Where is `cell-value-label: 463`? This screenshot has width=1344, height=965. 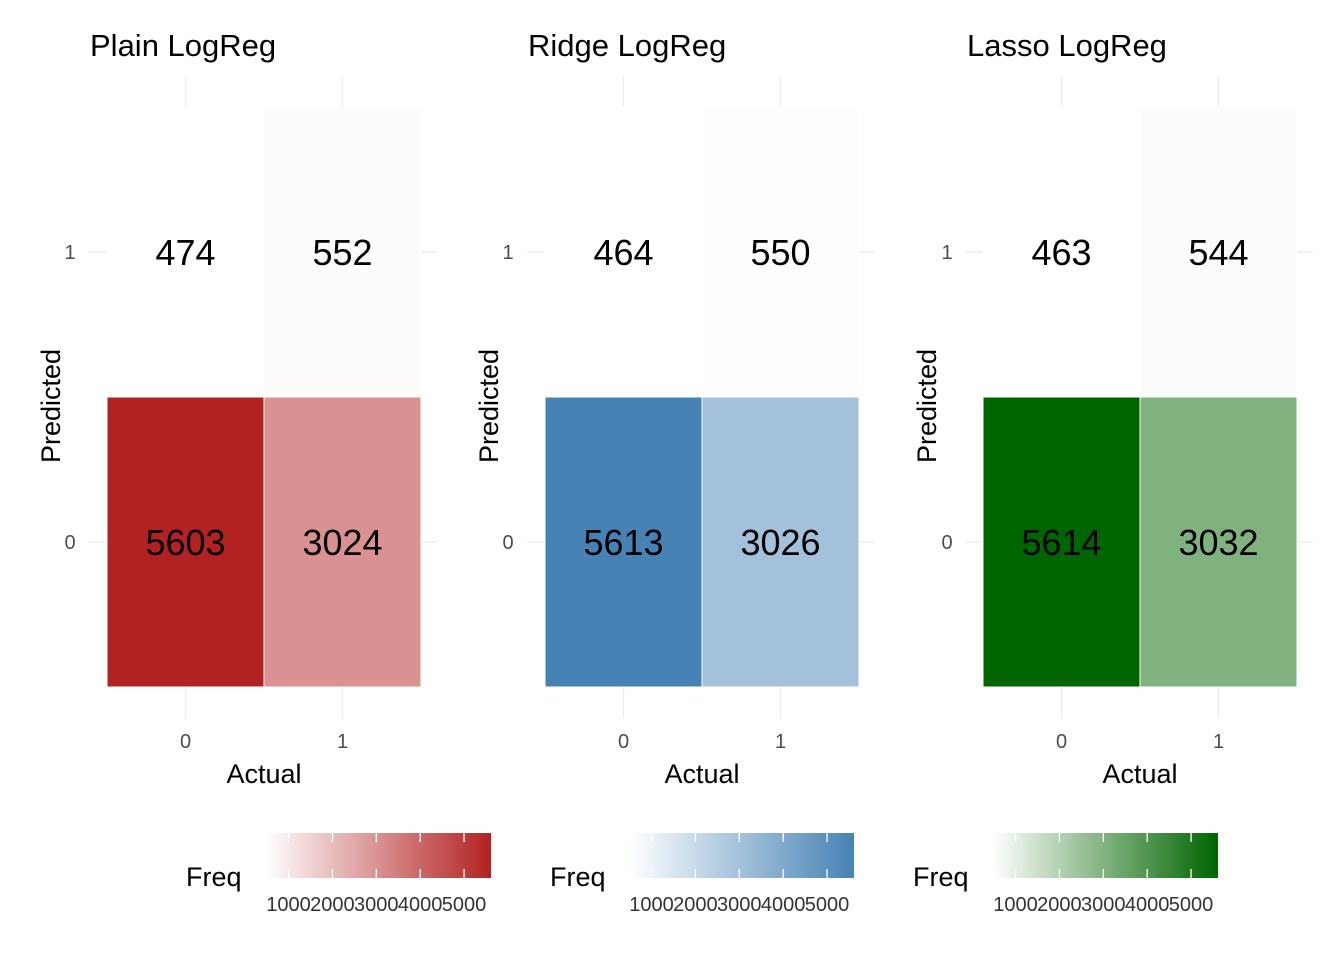
cell-value-label: 463 is located at coordinates (1061, 252).